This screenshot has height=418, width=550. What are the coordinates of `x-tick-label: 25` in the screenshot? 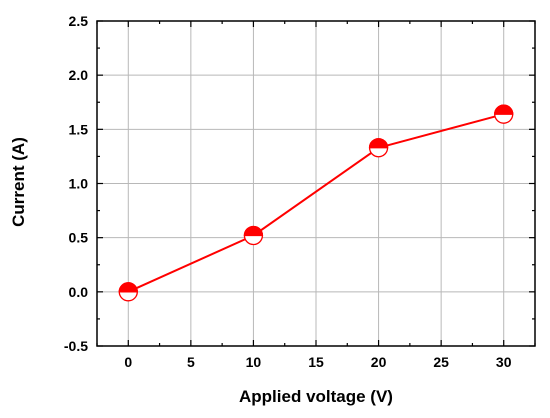 It's located at (441, 362).